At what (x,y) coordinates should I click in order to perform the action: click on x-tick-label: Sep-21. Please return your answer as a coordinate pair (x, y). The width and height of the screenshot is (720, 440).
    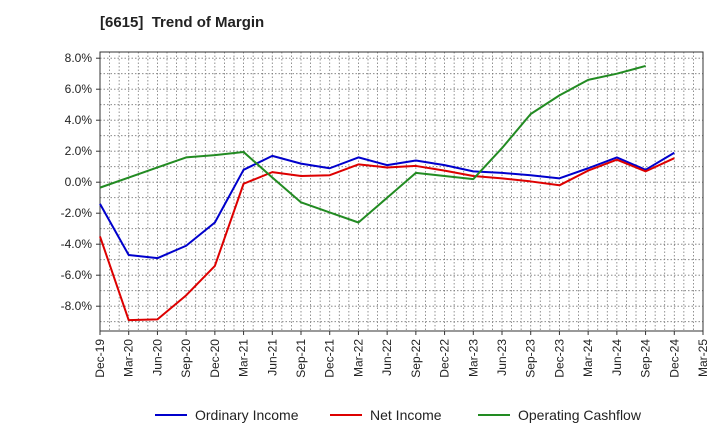
    Looking at the image, I should click on (301, 358).